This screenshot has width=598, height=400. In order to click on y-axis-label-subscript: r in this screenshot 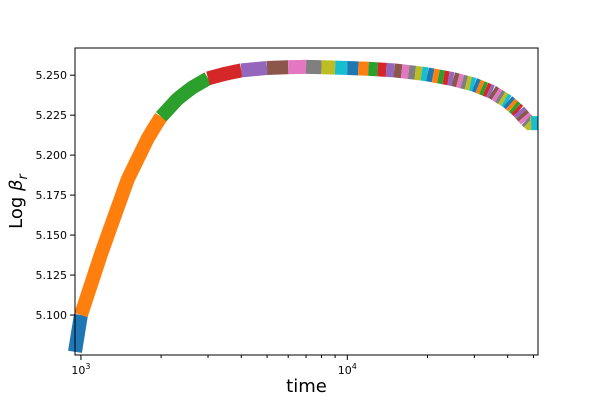, I will do `click(23, 175)`.